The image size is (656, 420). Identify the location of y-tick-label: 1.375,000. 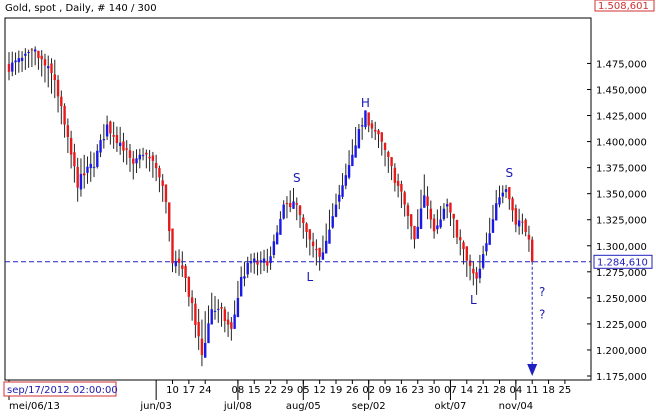
(621, 169).